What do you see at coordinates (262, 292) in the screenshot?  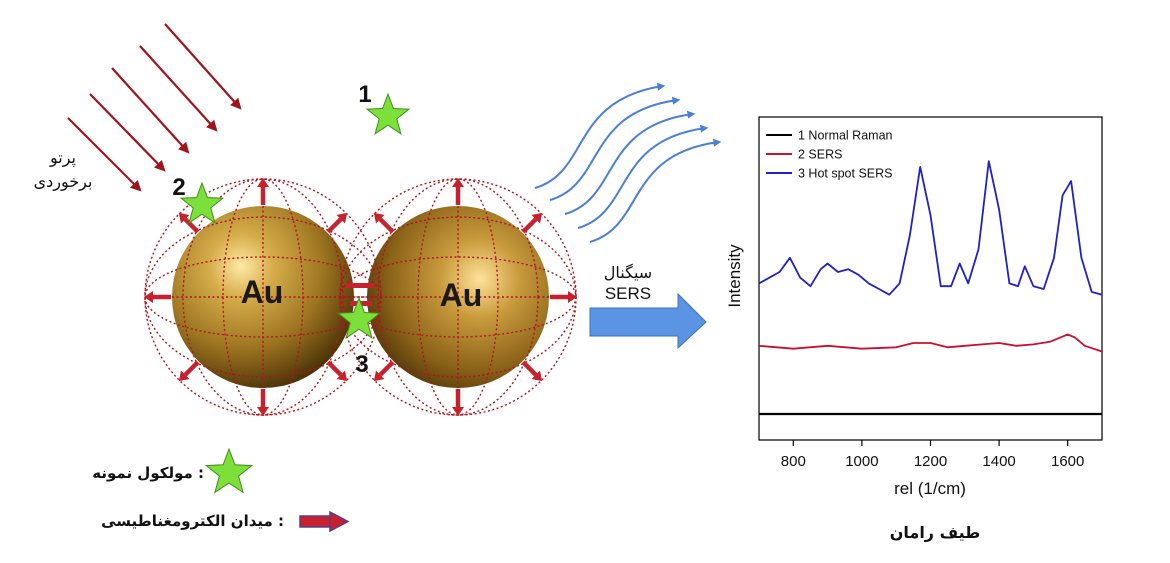 I see `particle-label-left: Au` at bounding box center [262, 292].